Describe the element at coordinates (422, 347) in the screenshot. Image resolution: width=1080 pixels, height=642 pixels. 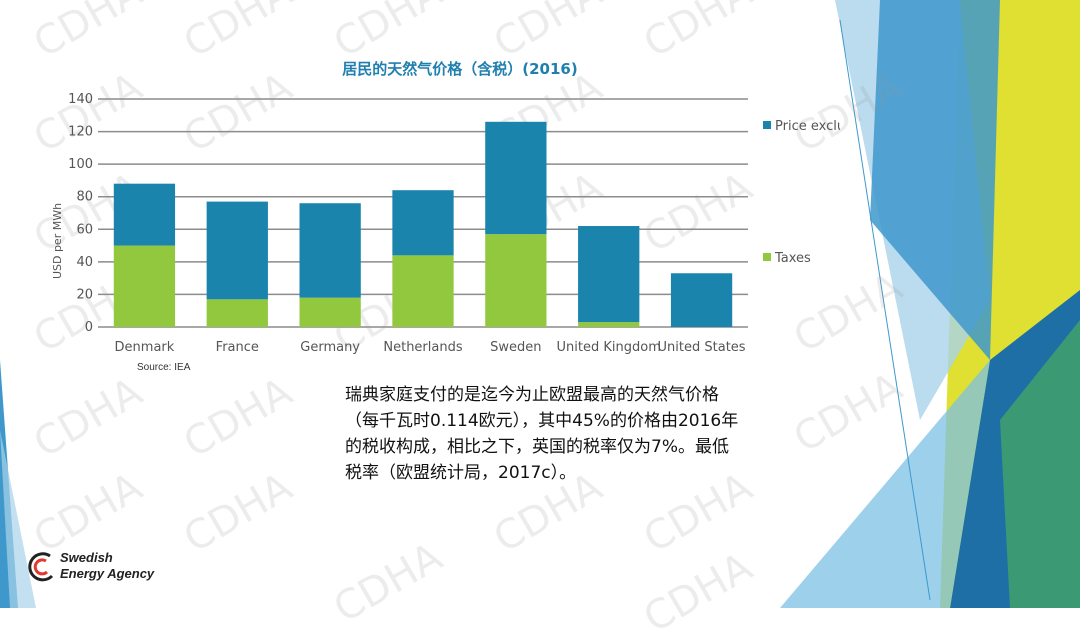
I see `x-tick-label: Netherlands` at that location.